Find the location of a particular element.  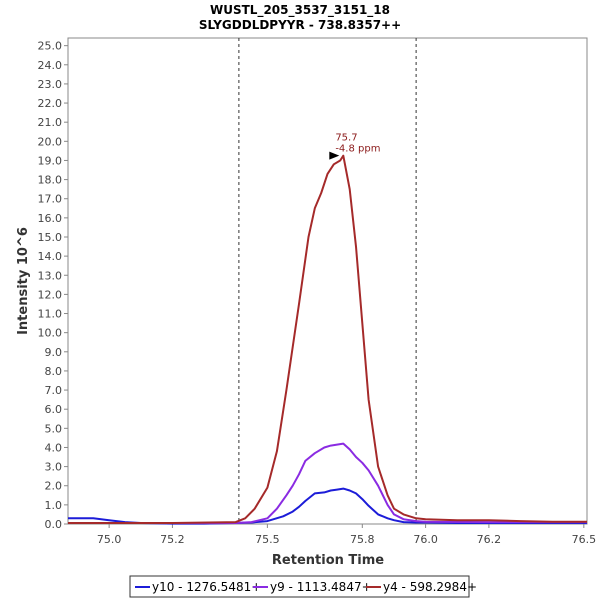

y-tick-label: 16.0 is located at coordinates (50, 218).